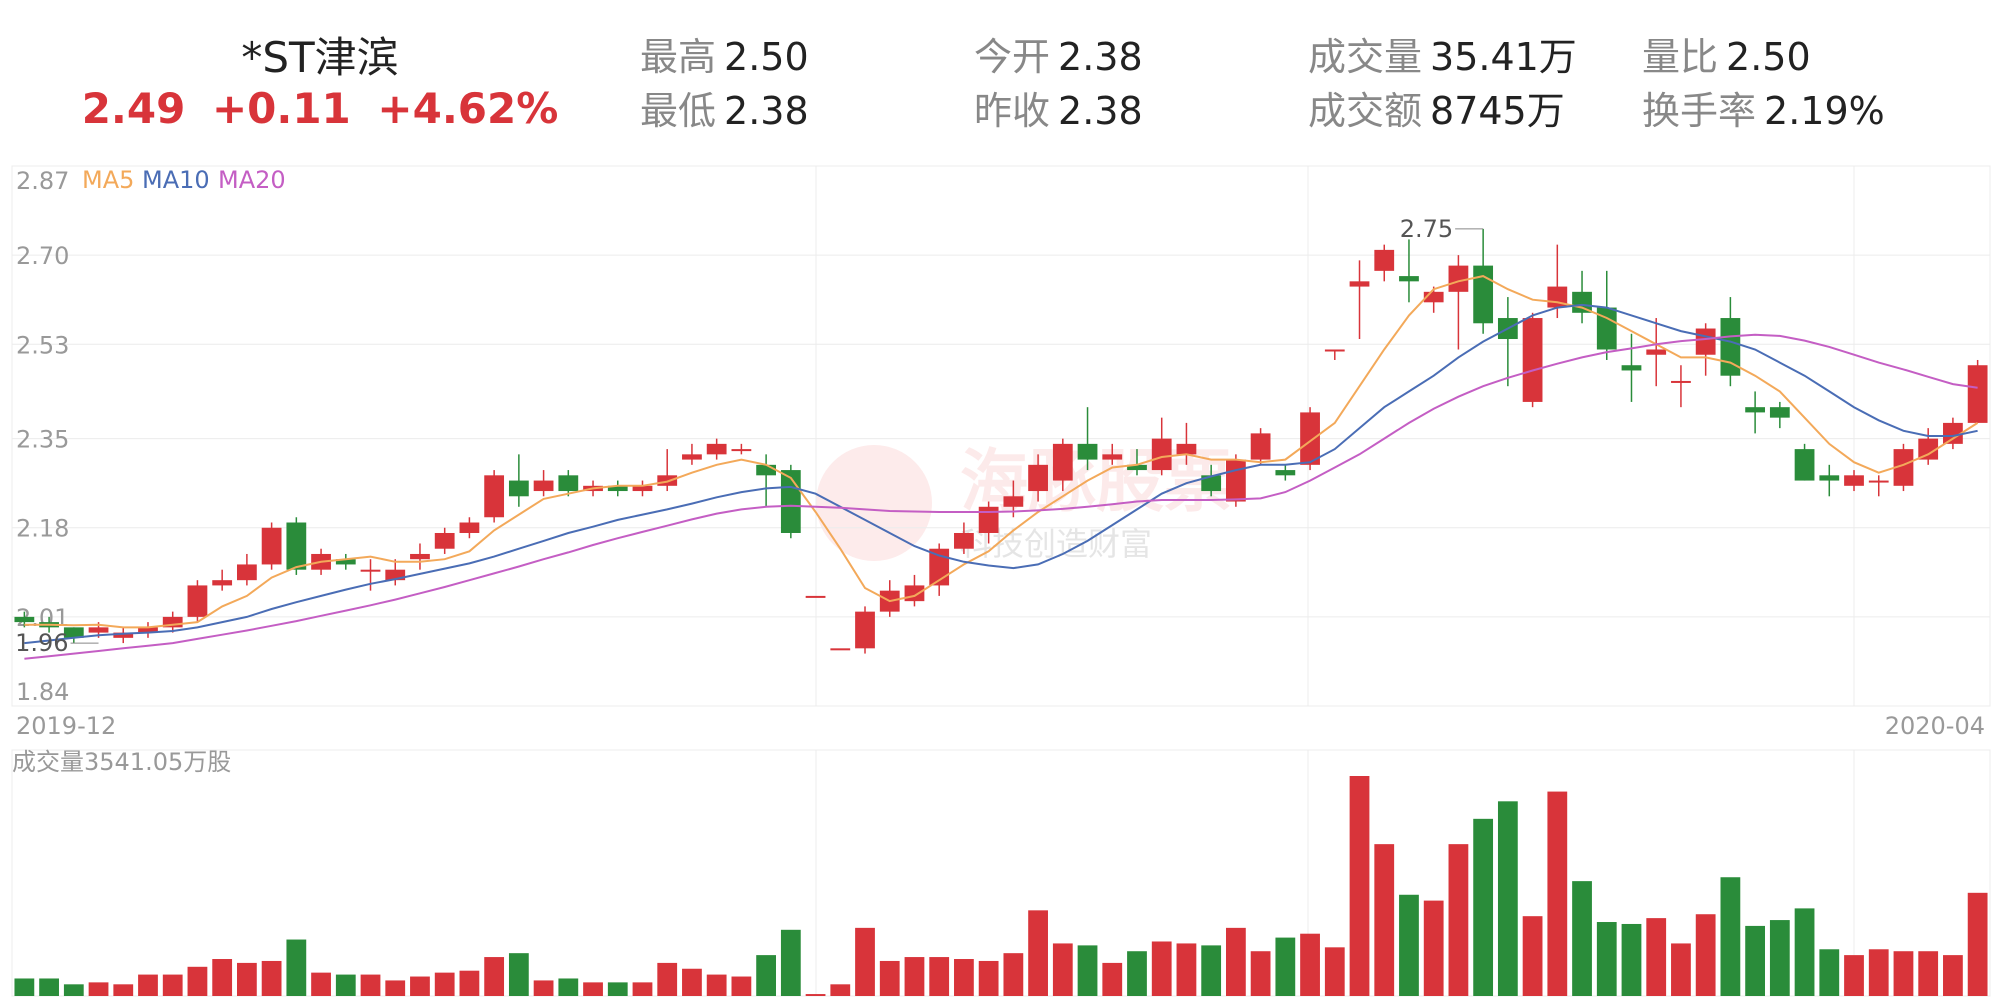 Image resolution: width=2001 pixels, height=999 pixels. I want to click on price-tick-label: 2.35, so click(42, 440).